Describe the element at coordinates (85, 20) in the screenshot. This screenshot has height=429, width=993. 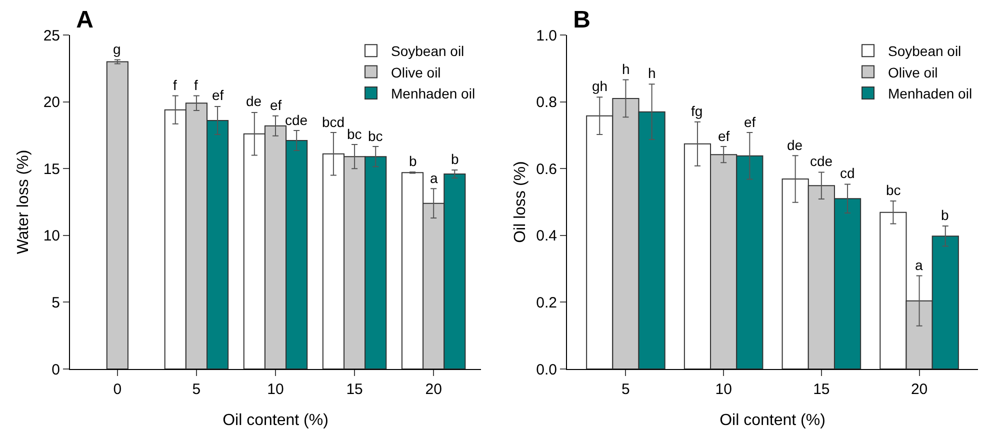
I see `chart-title: A` at that location.